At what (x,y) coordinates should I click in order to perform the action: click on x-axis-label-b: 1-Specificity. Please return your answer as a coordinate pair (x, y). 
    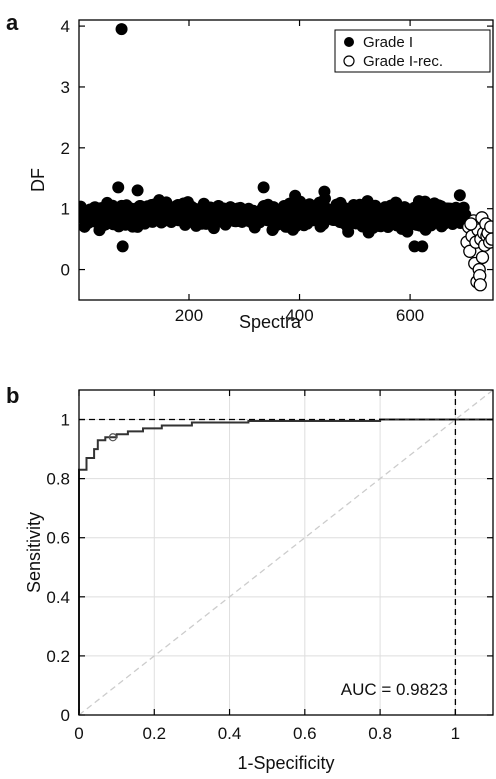
    Looking at the image, I should click on (285, 763).